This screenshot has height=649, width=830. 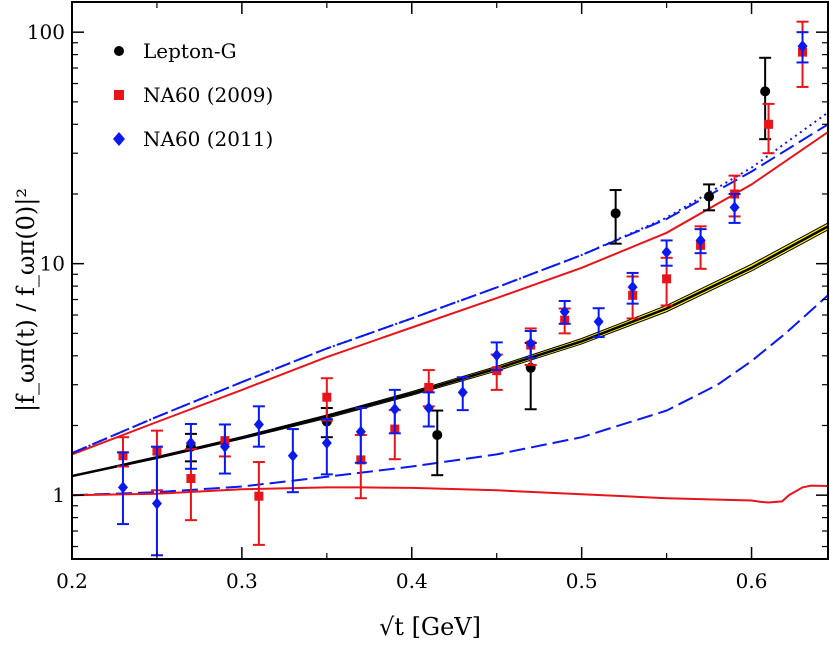 What do you see at coordinates (582, 581) in the screenshot?
I see `x-tick-label: 0.5` at bounding box center [582, 581].